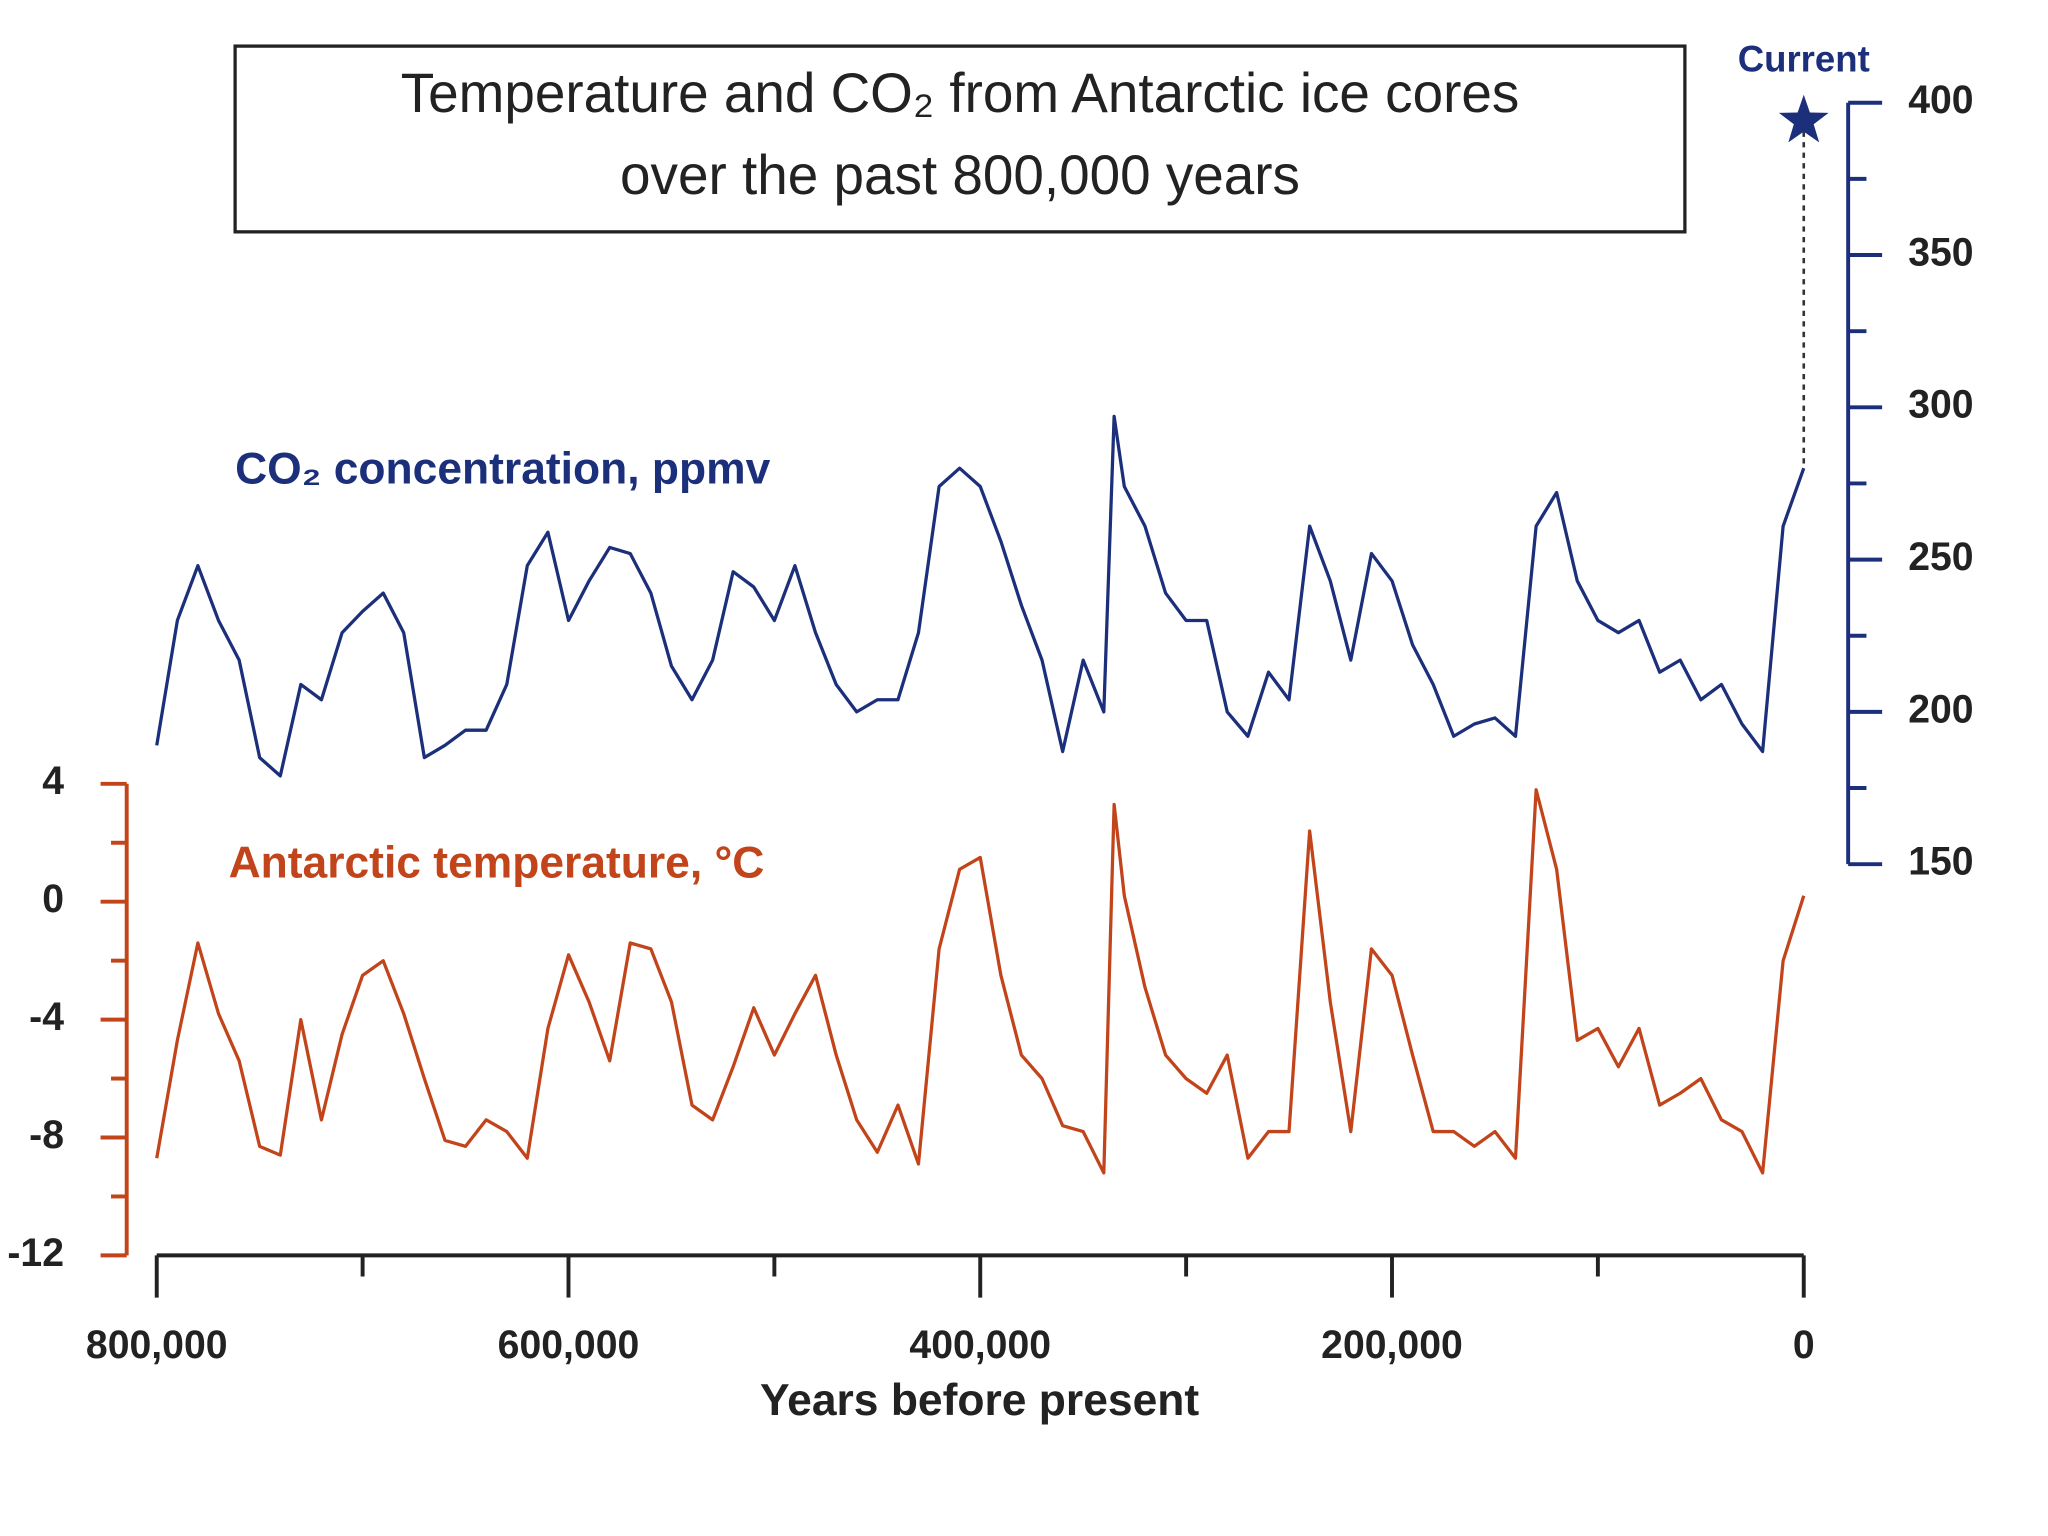 Image resolution: width=2048 pixels, height=1536 pixels. What do you see at coordinates (979, 1400) in the screenshot?
I see `x-axis-label: Years before present` at bounding box center [979, 1400].